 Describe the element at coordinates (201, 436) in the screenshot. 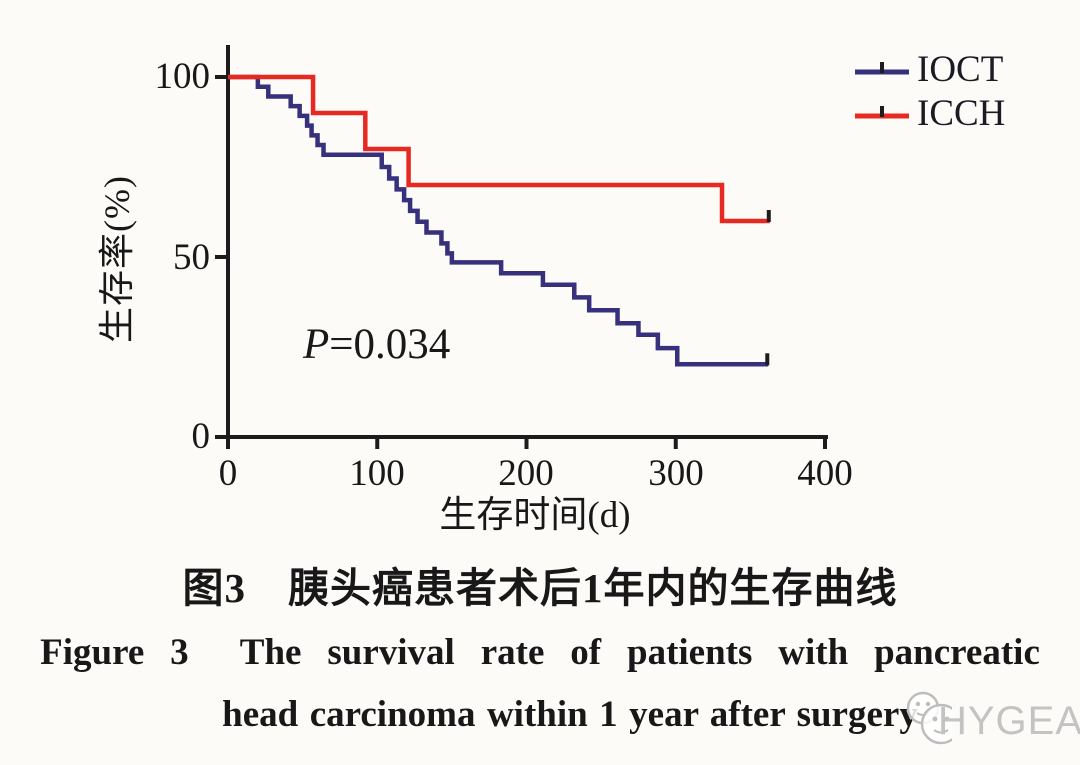

I see `y-tick-0: 0` at that location.